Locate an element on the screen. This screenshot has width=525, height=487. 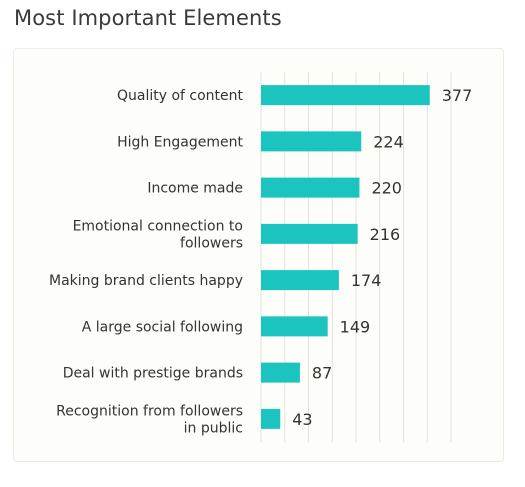
value-label: 43 is located at coordinates (302, 419).